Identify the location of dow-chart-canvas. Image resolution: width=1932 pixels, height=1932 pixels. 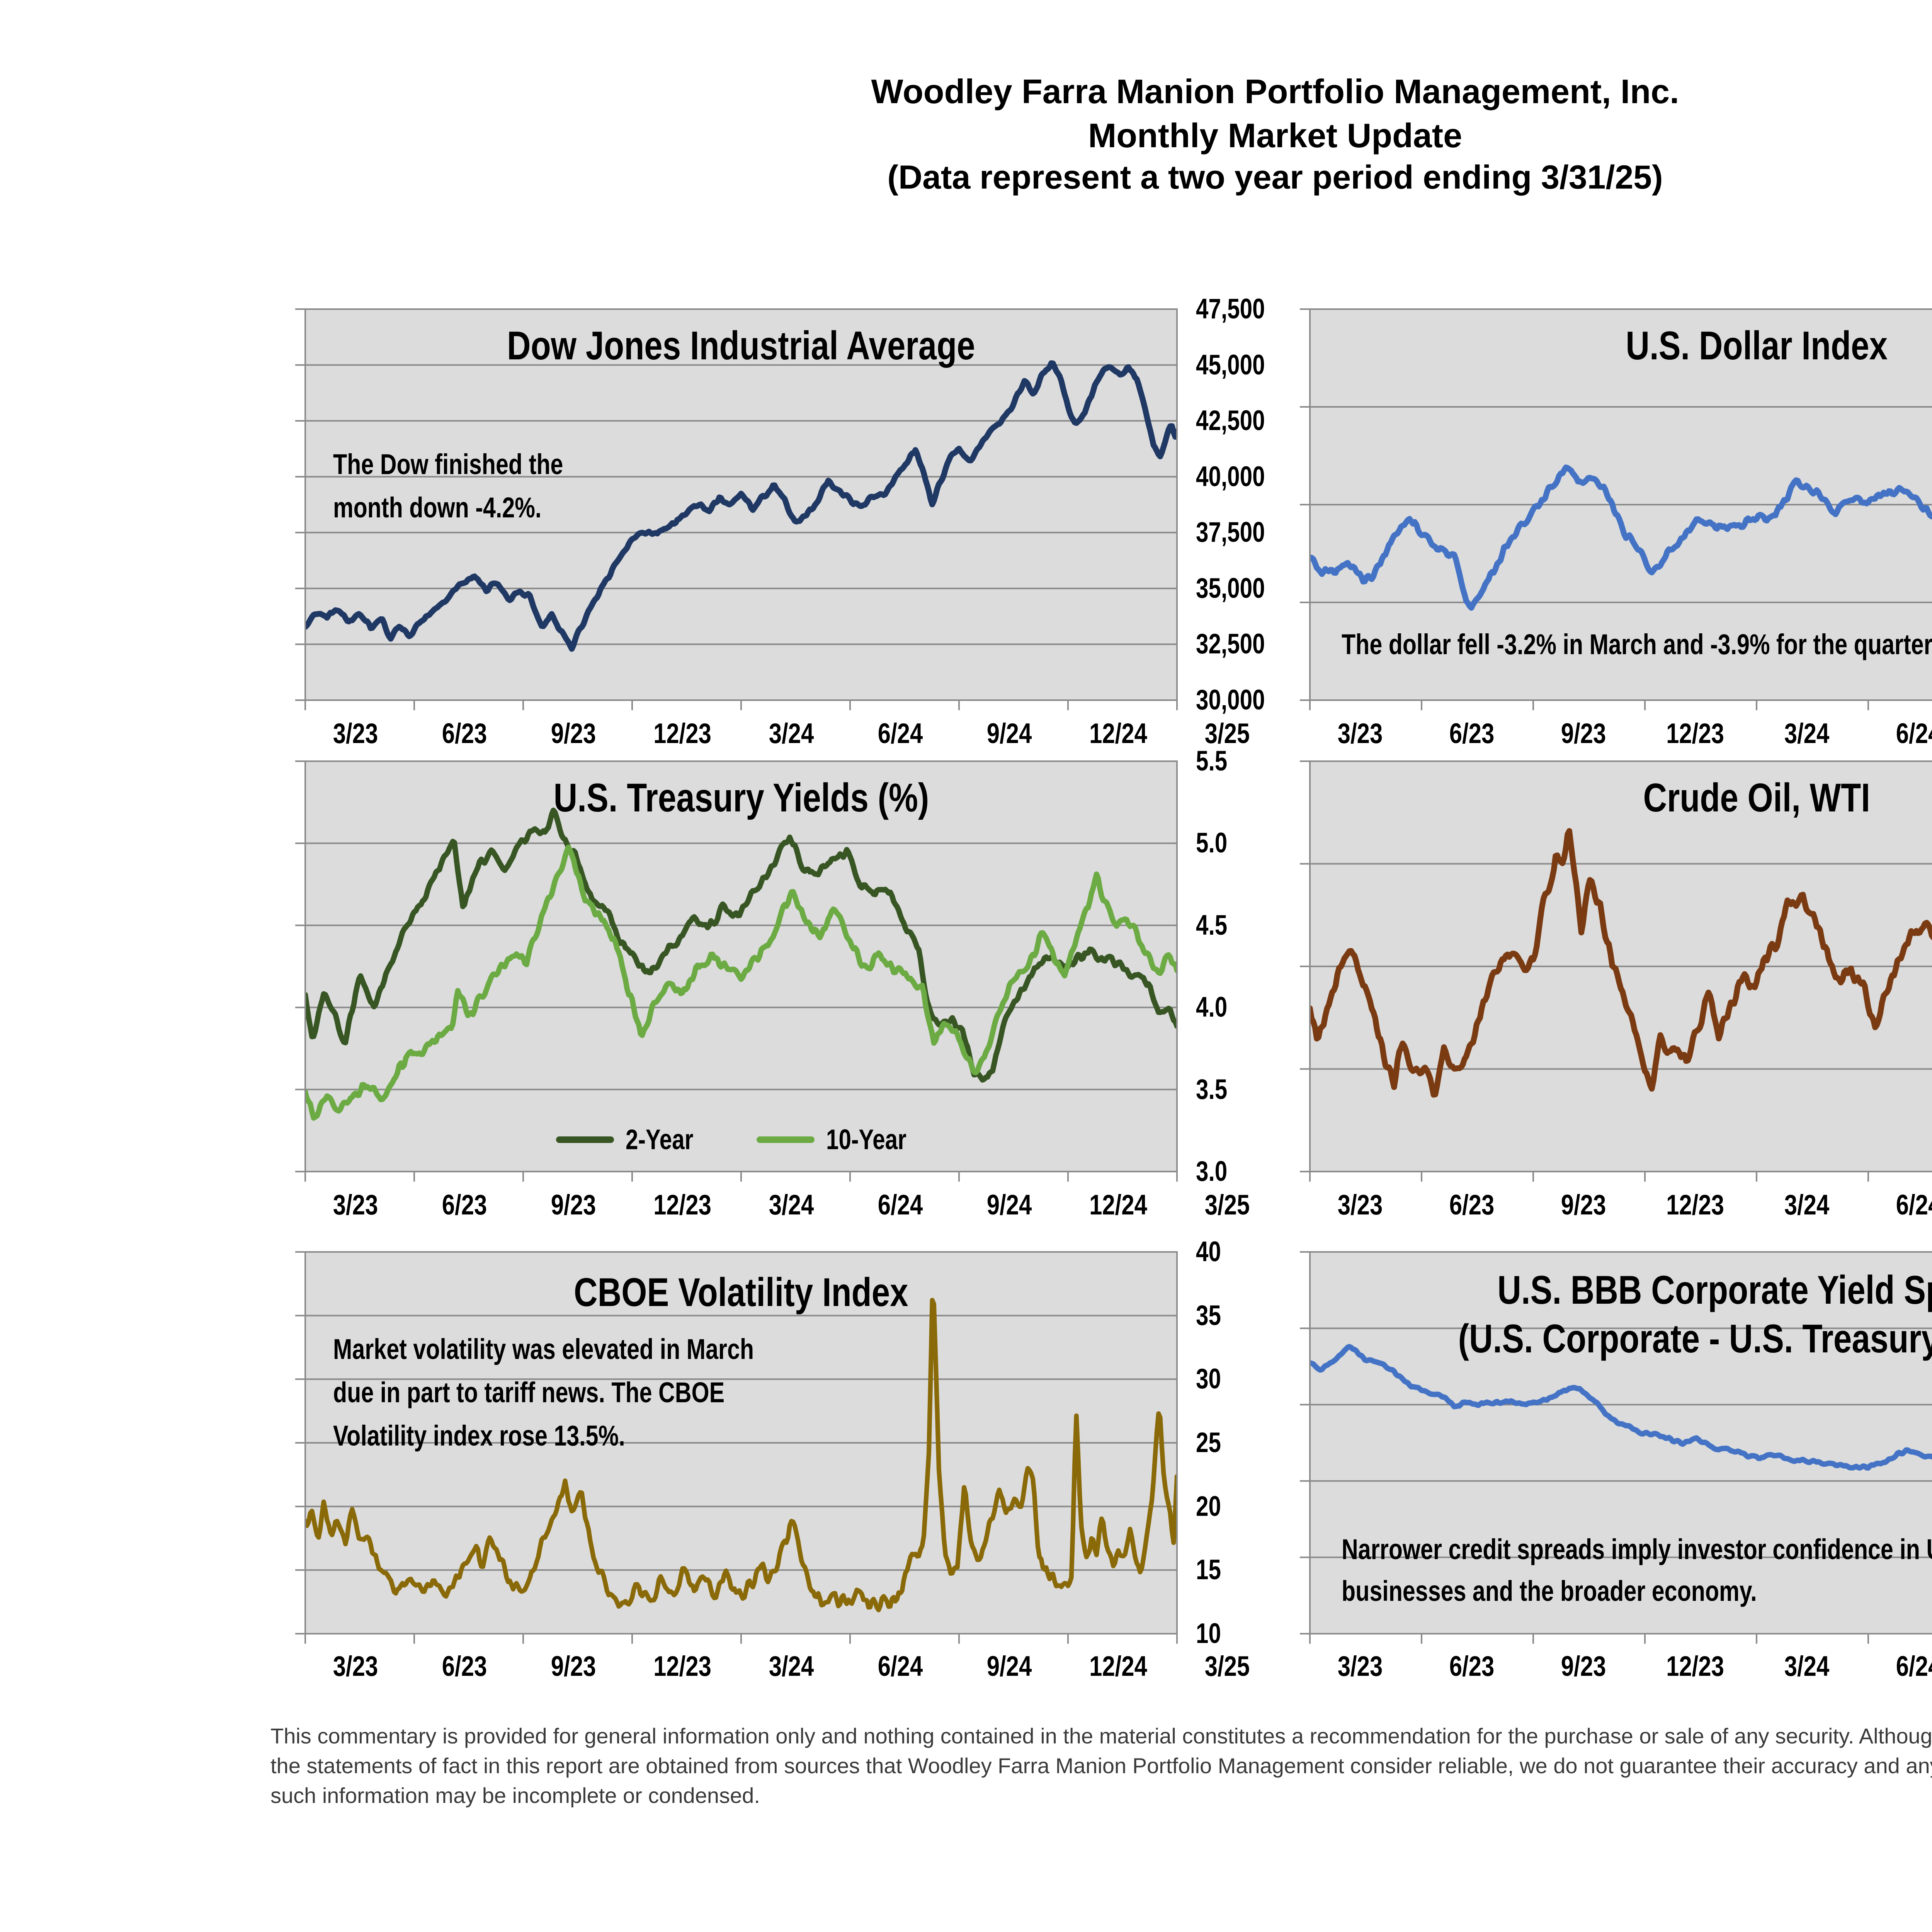
(737, 509).